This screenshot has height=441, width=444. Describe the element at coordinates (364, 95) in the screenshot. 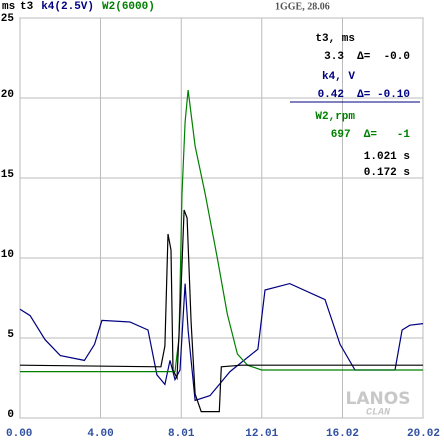

I see `readout: 0.42 Δ= -0.10` at that location.